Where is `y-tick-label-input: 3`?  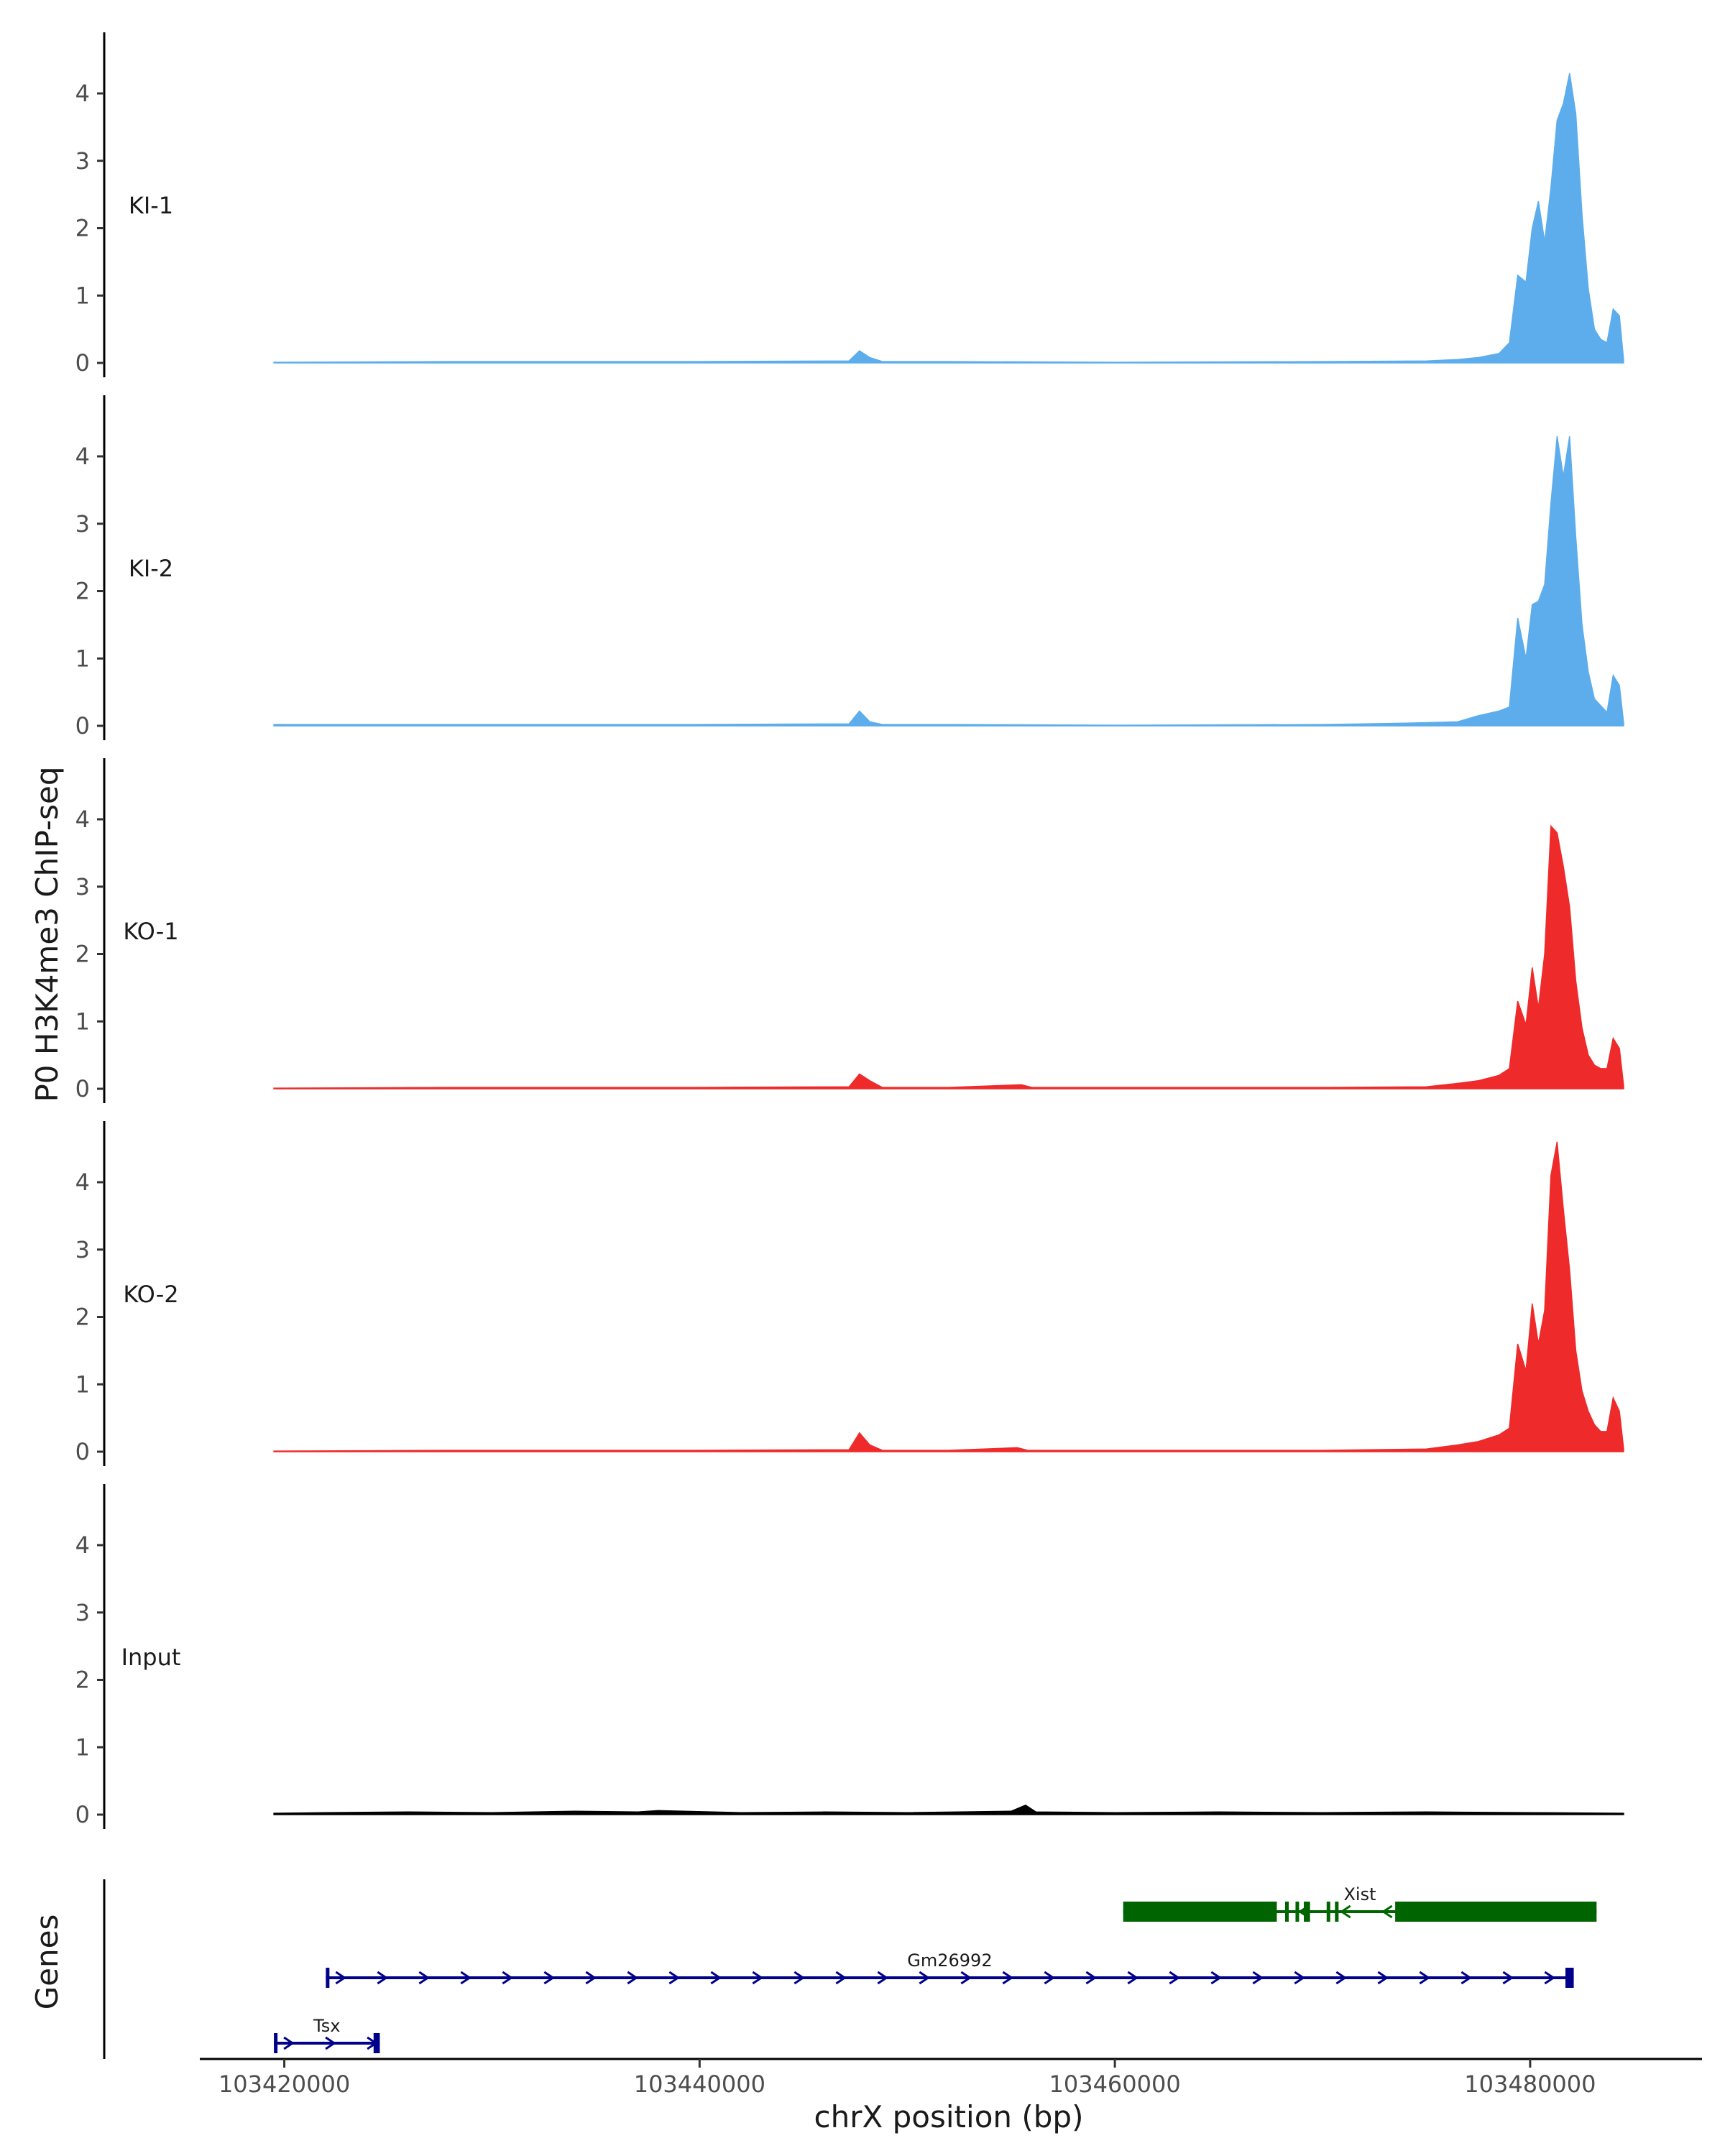
y-tick-label-input: 3 is located at coordinates (82, 1612).